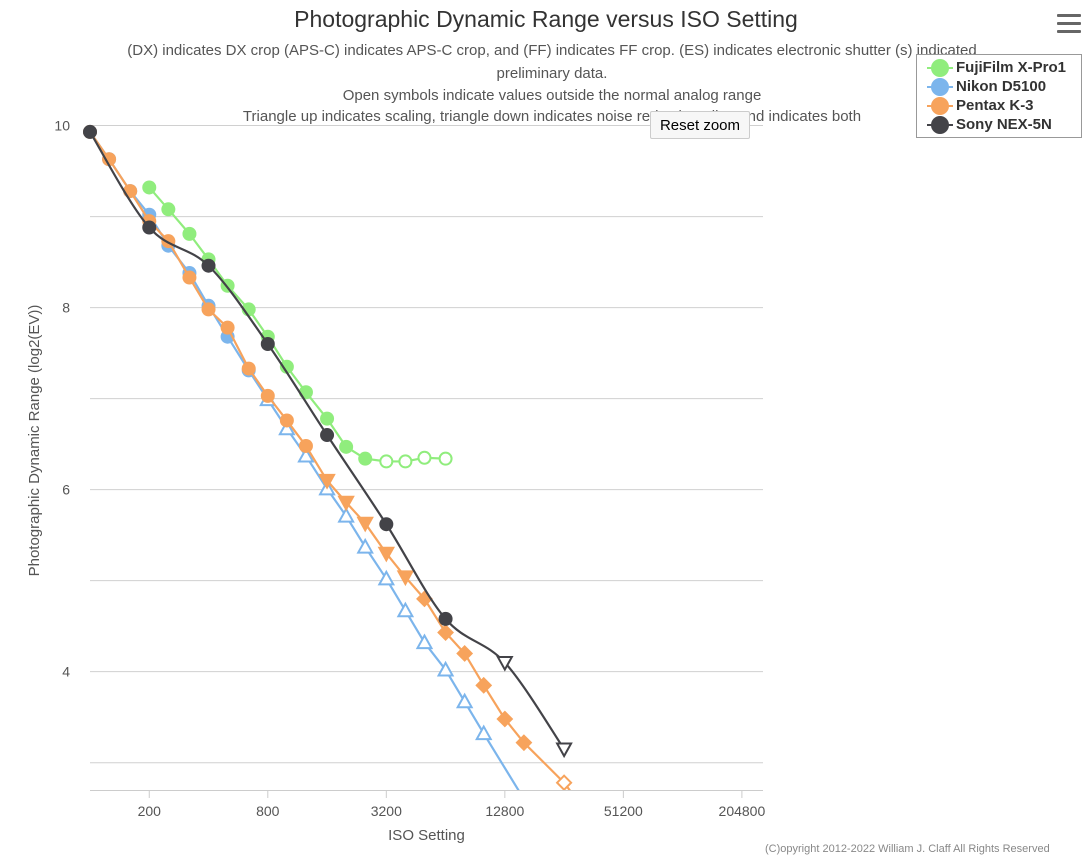 This screenshot has height=855, width=1092. I want to click on x-tick-label: 200, so click(150, 811).